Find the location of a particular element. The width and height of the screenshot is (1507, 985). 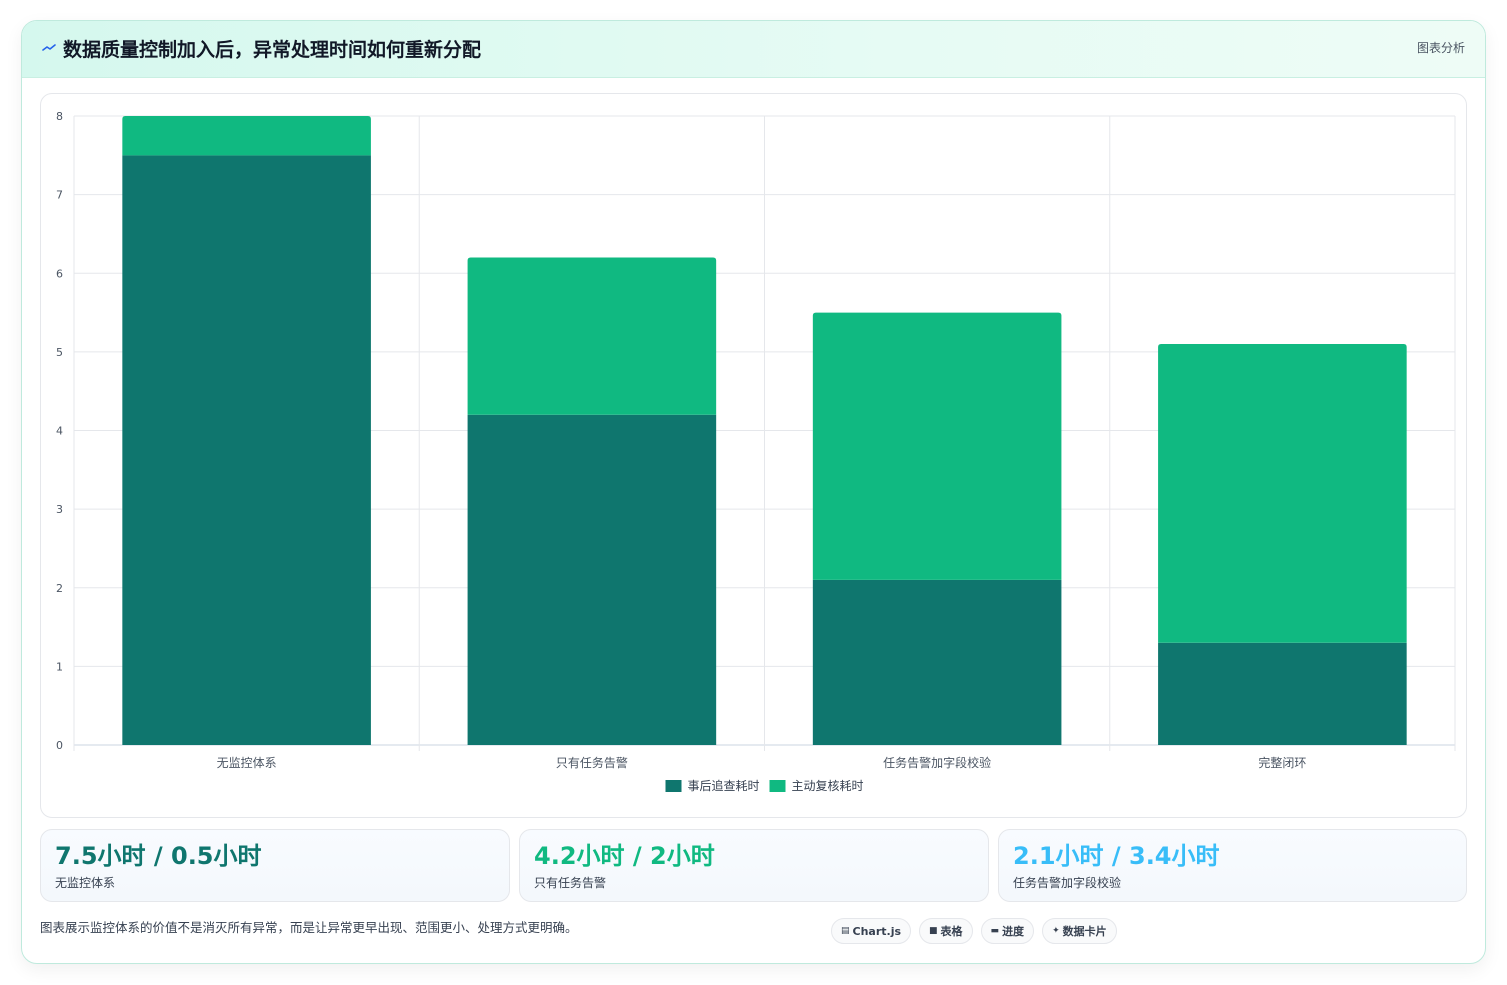

stat-card-3: 2.1小时 / 3.4小时 任务告警加字段校验 is located at coordinates (1232, 865).